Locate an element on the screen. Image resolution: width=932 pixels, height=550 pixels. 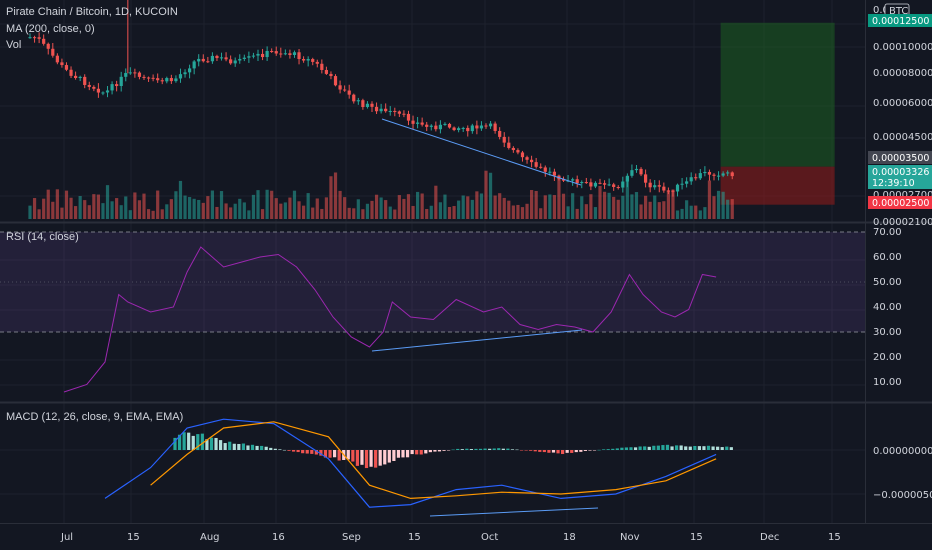
rsi-tick-70: 70.00 is located at coordinates (887, 232).